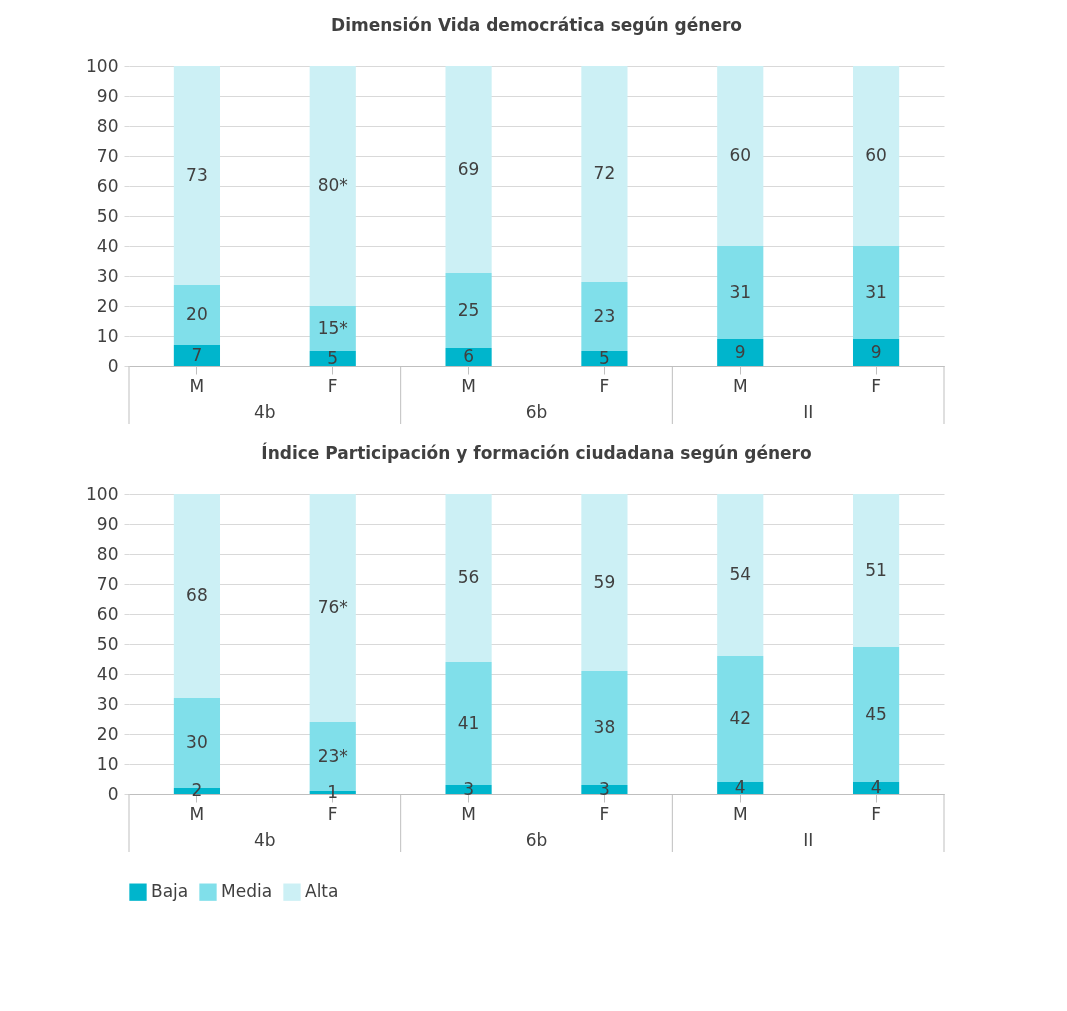 The image size is (1067, 1011). I want to click on data-label: 42, so click(740, 718).